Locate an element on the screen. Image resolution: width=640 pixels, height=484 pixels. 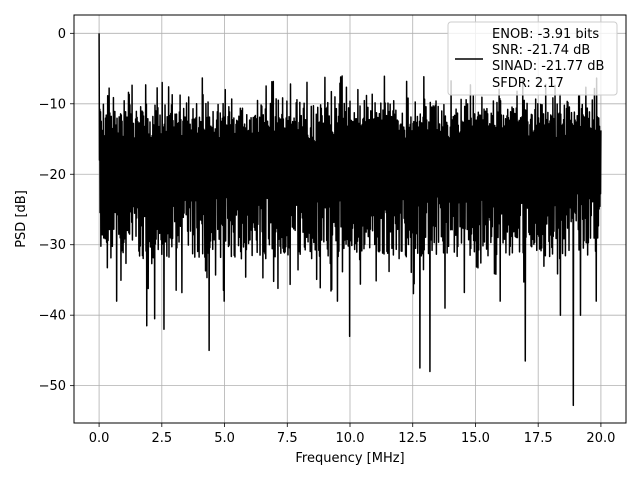
x-axis-label: Frequency [MHz] is located at coordinates (349, 458).